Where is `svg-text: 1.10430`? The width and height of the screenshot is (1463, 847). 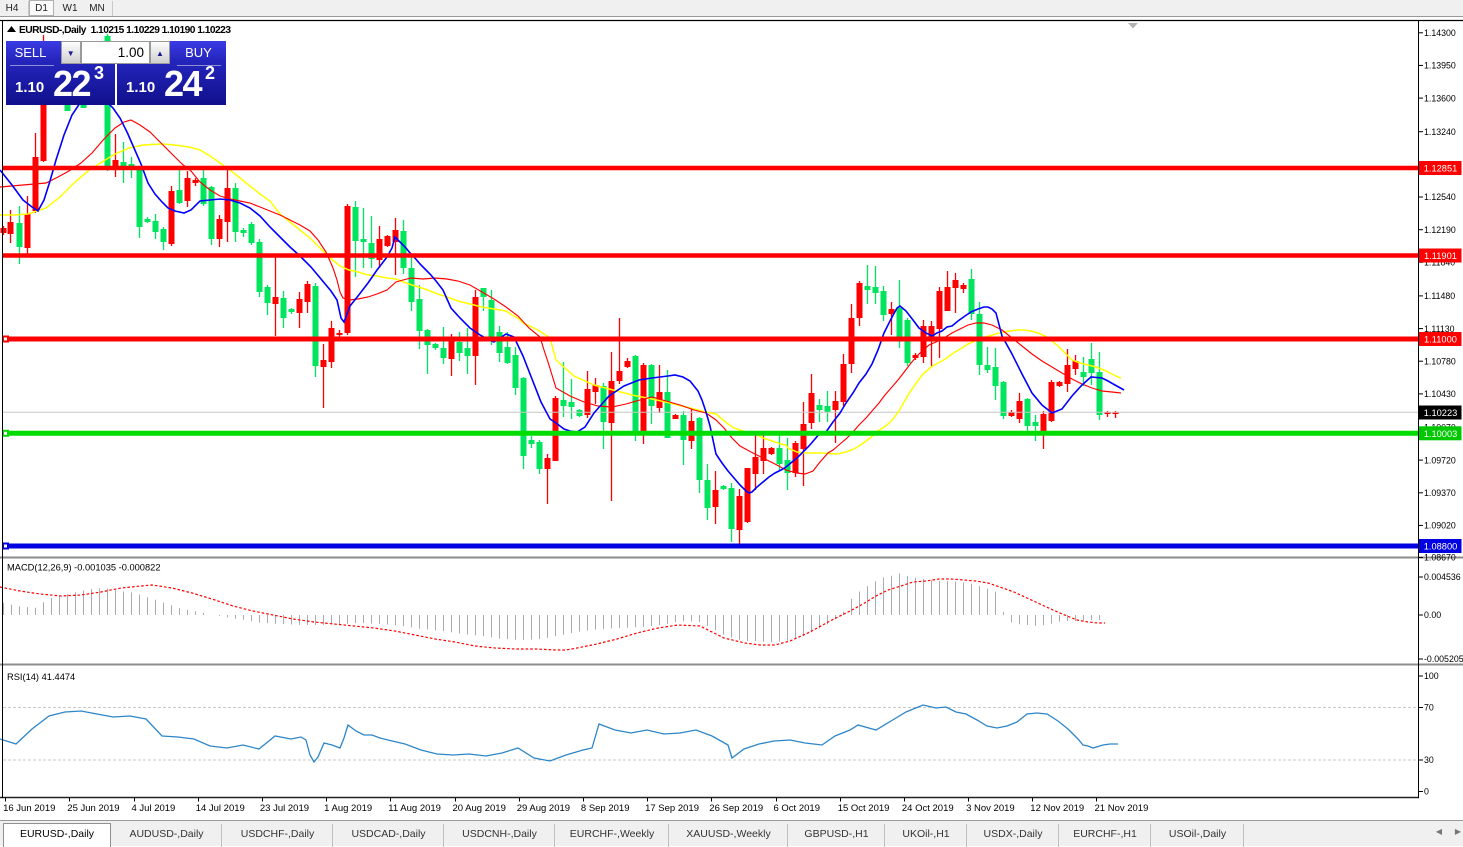
svg-text: 1.10430 is located at coordinates (1440, 394).